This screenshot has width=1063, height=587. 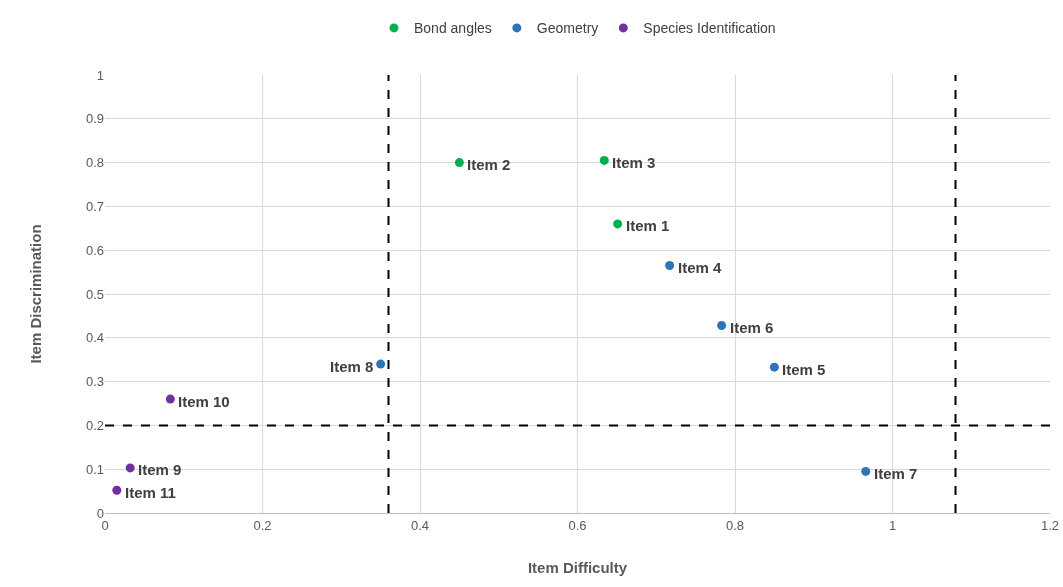 I want to click on annotation: Item 5, so click(x=804, y=369).